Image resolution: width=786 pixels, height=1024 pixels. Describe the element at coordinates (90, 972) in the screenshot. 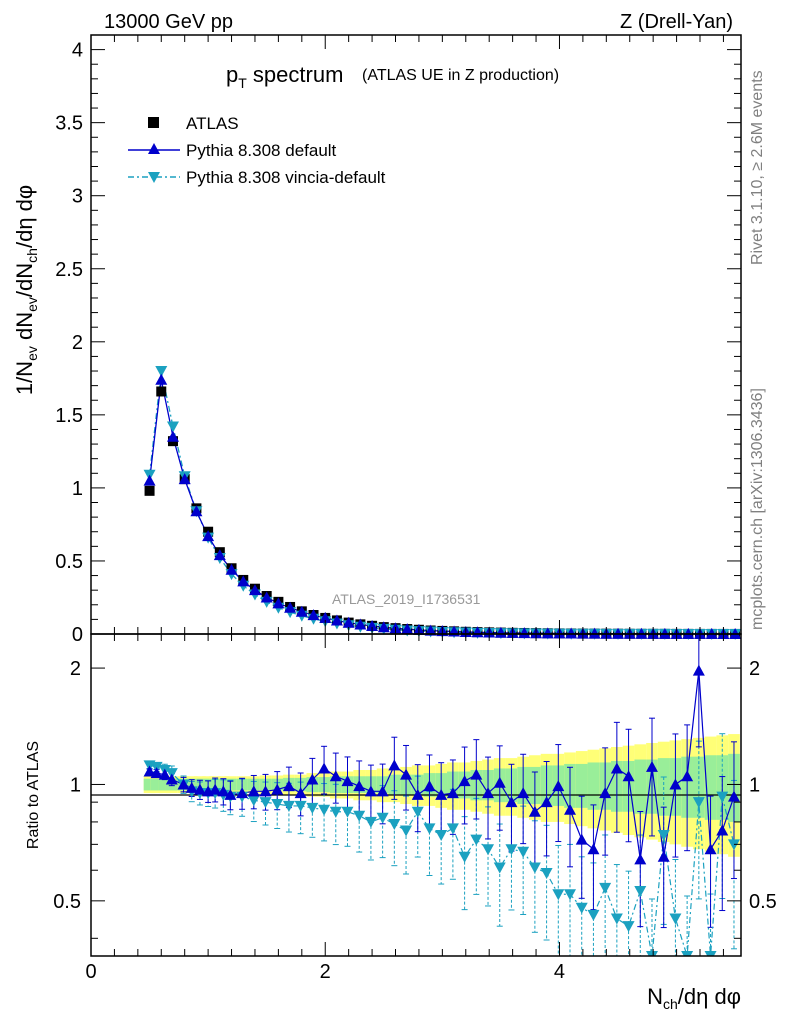

I see `x-tick-label: 0` at that location.